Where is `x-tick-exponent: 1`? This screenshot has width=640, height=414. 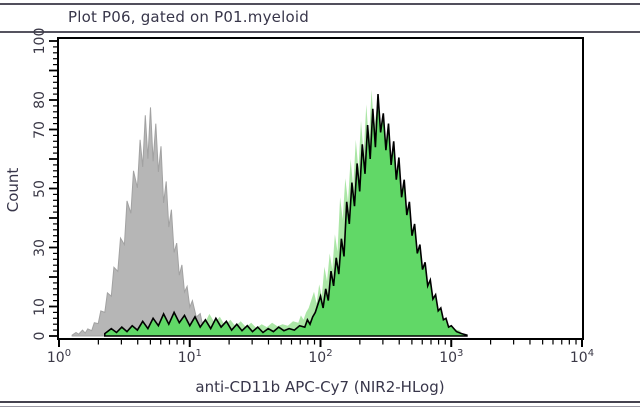
x-tick-exponent: 1 is located at coordinates (198, 353).